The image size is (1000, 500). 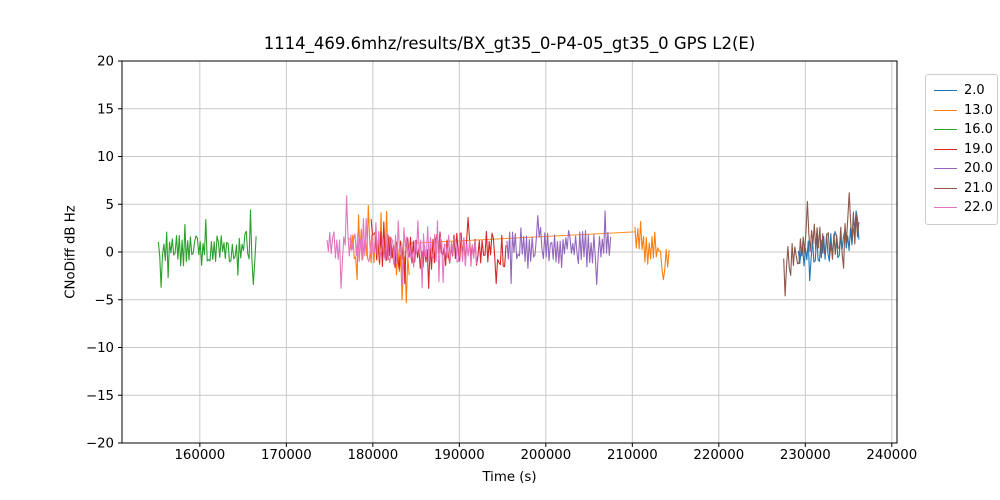 I want to click on legend: 2.0 13.0 16.0 19.0 20.0 21.0 22.0, so click(x=961, y=149).